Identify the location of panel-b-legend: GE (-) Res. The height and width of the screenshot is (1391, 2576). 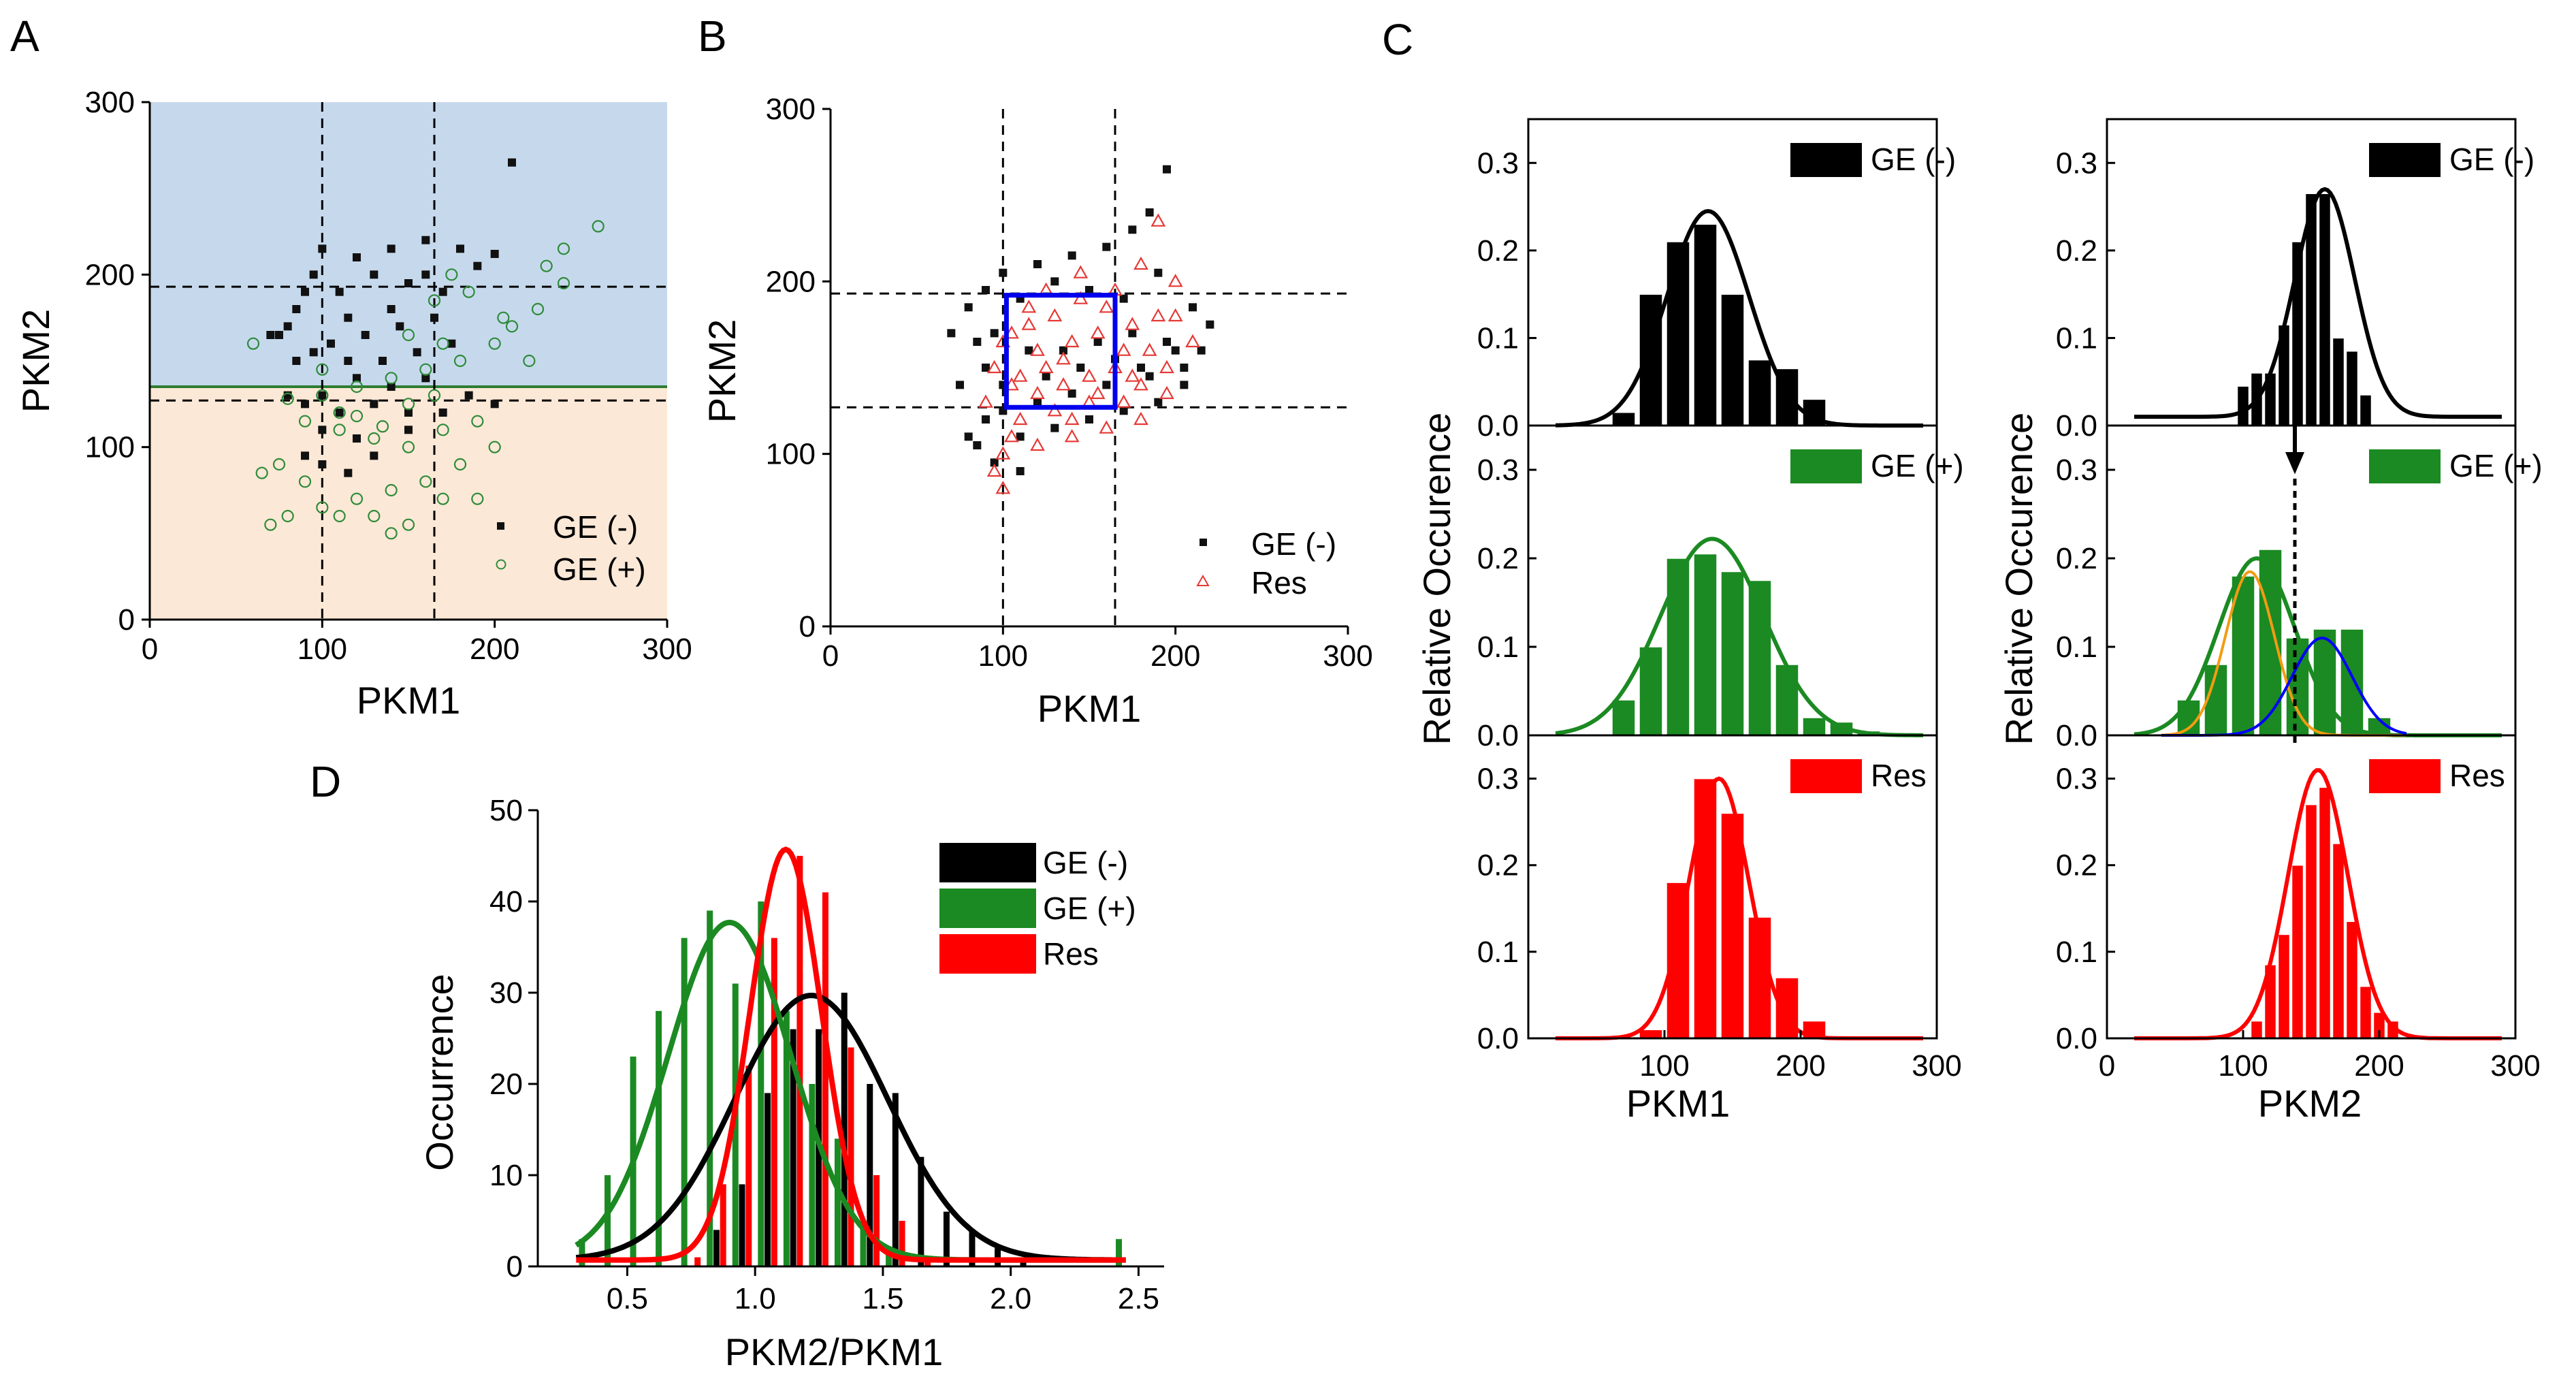
(1266, 563).